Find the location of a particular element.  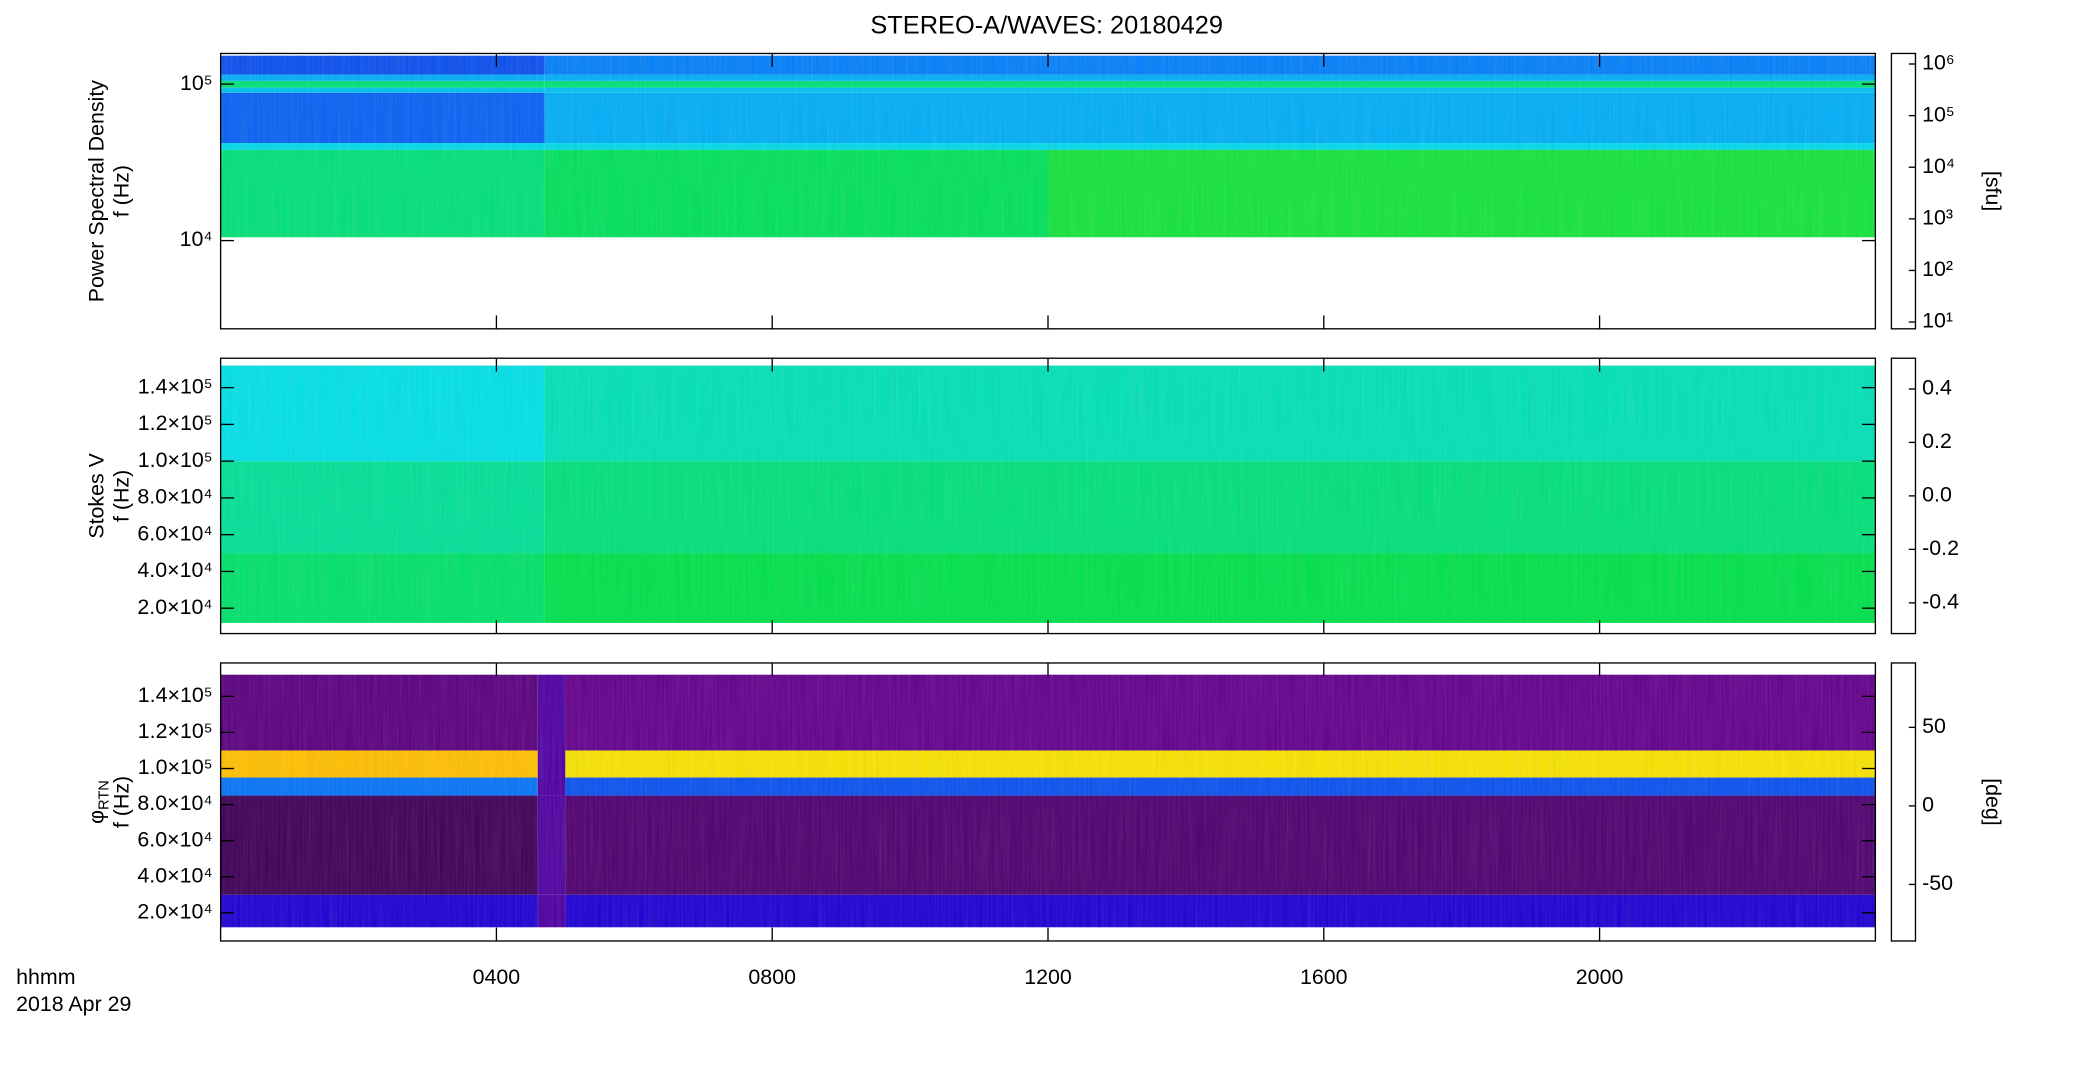

colorbar-label: [sfu] is located at coordinates (1993, 191).